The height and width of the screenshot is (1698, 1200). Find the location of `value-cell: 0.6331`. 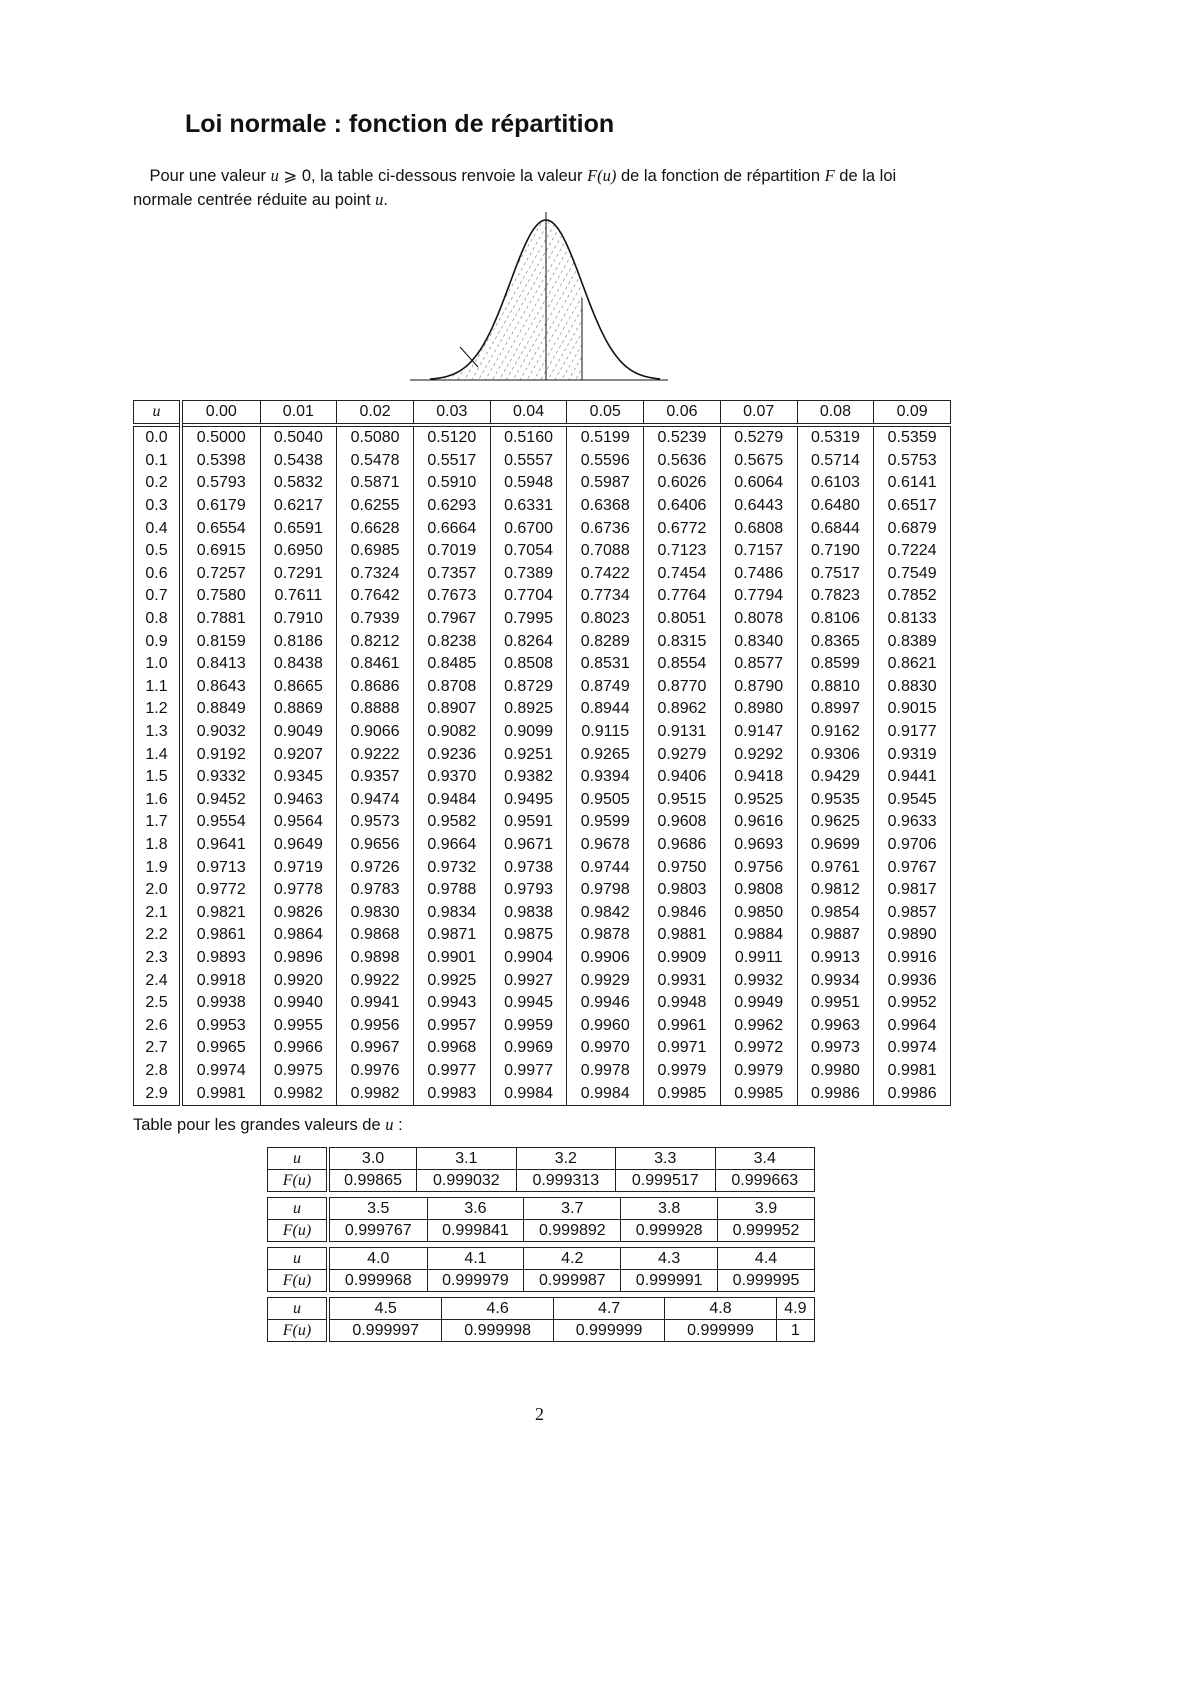

value-cell: 0.6331 is located at coordinates (528, 506).